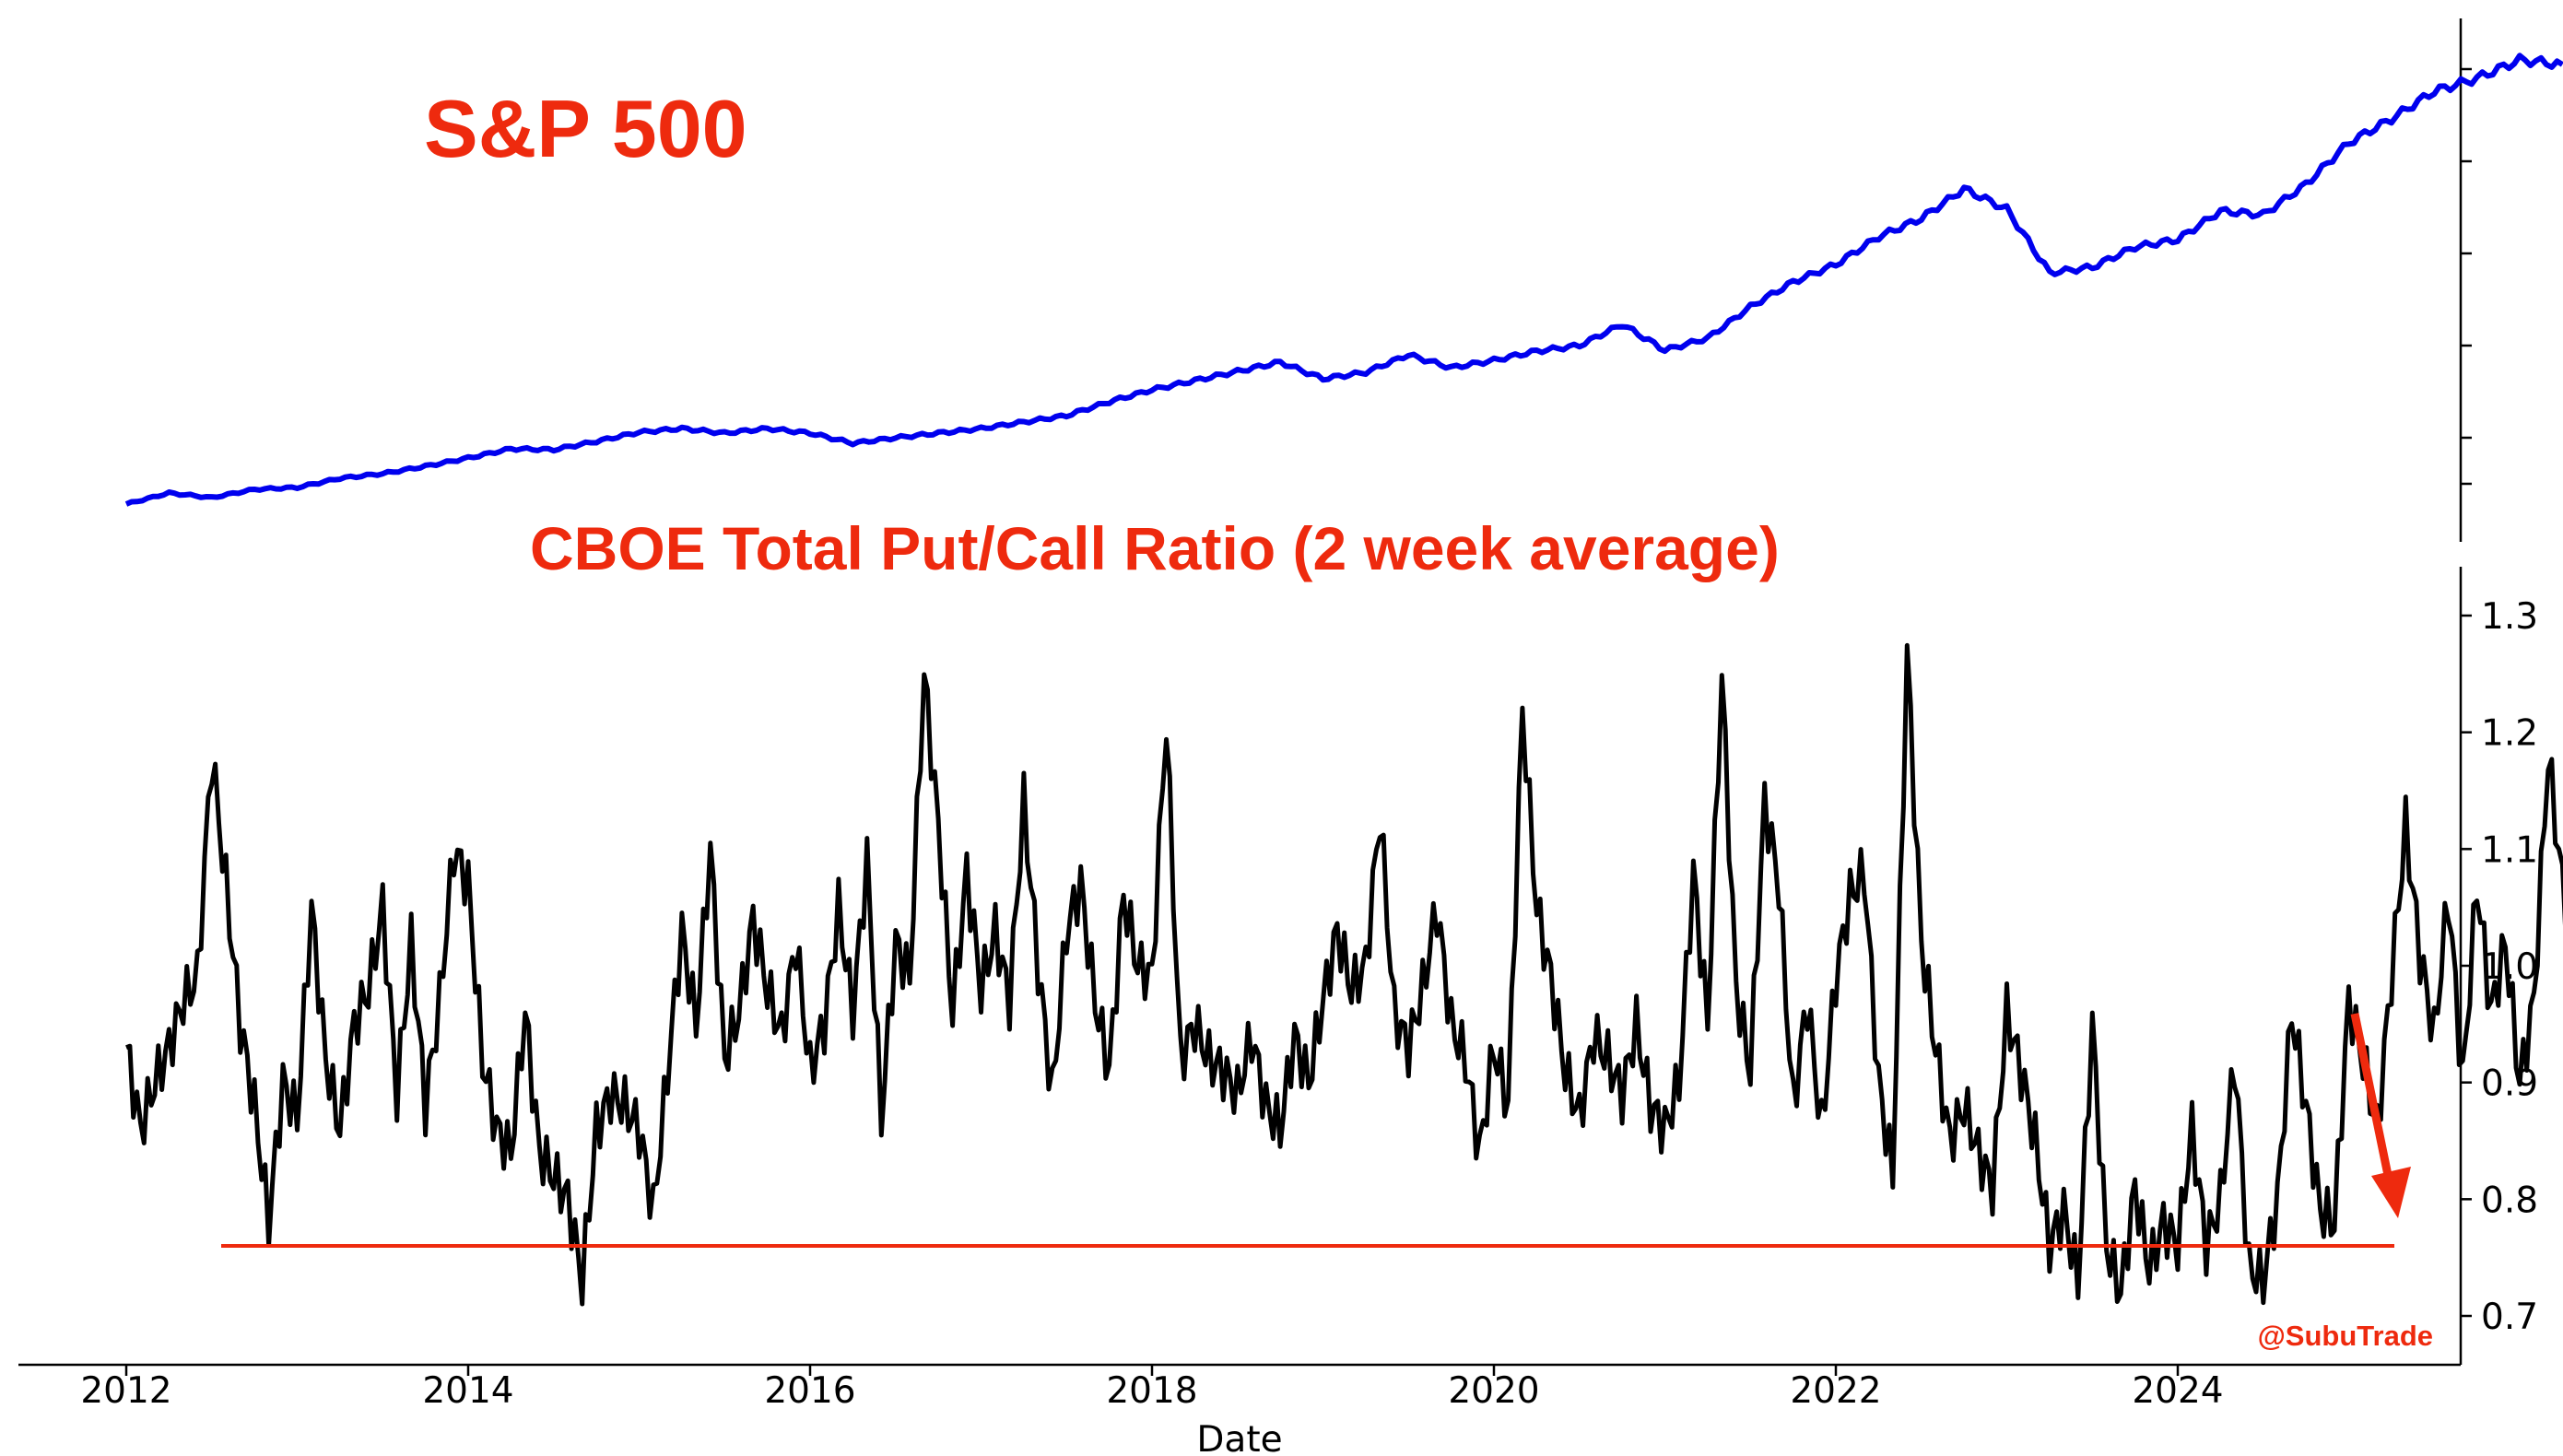 This screenshot has height=1456, width=2563. Describe the element at coordinates (1151, 1391) in the screenshot. I see `x-tick-label: 2018` at that location.